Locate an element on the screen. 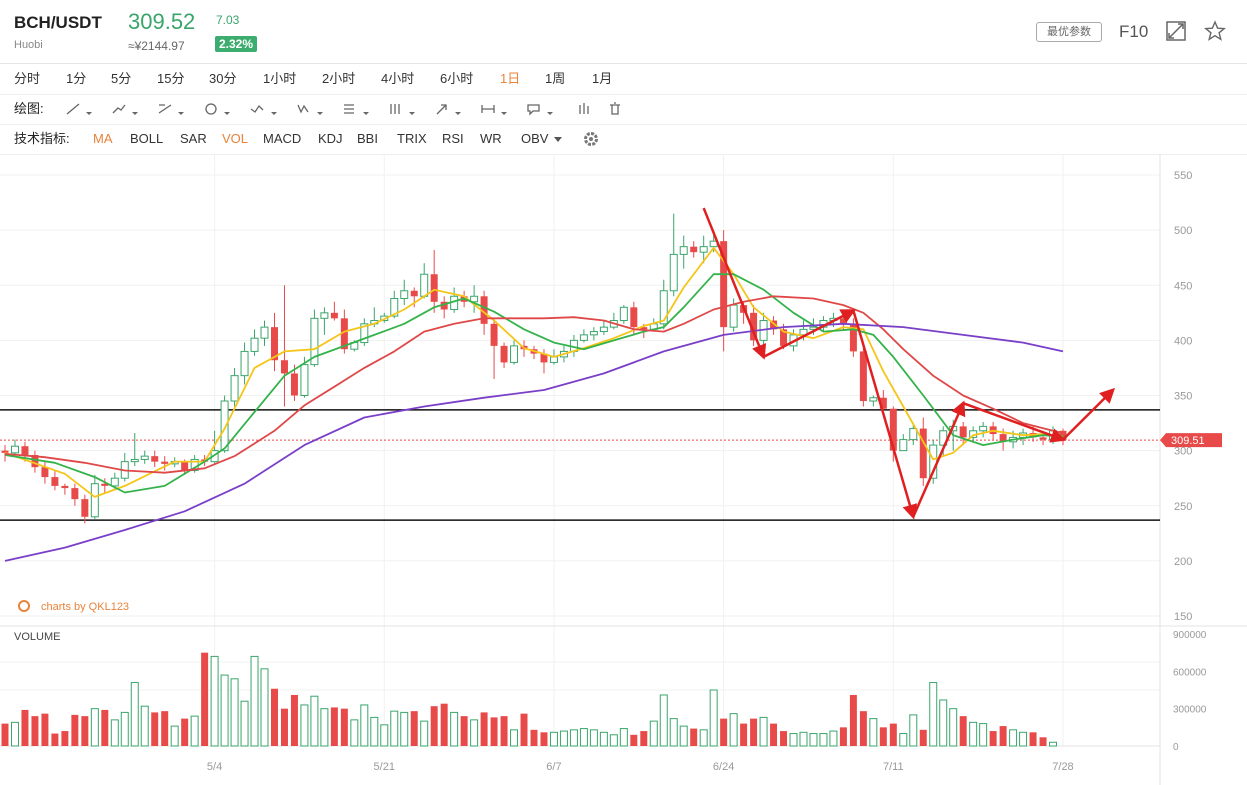 The image size is (1247, 785). star-icon is located at coordinates (1215, 31).